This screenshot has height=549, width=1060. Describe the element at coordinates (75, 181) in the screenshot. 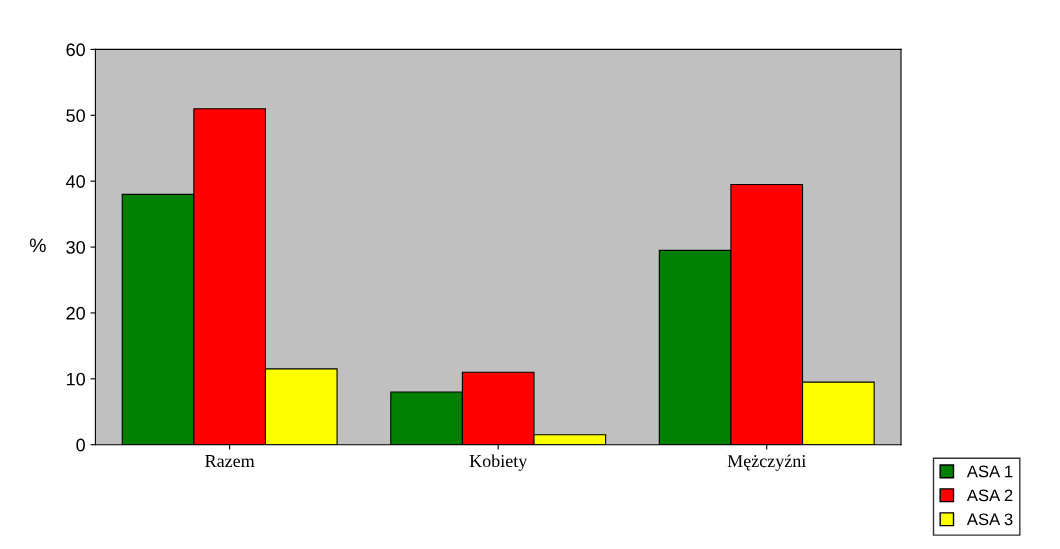

I see `y-tick-label: 40` at that location.